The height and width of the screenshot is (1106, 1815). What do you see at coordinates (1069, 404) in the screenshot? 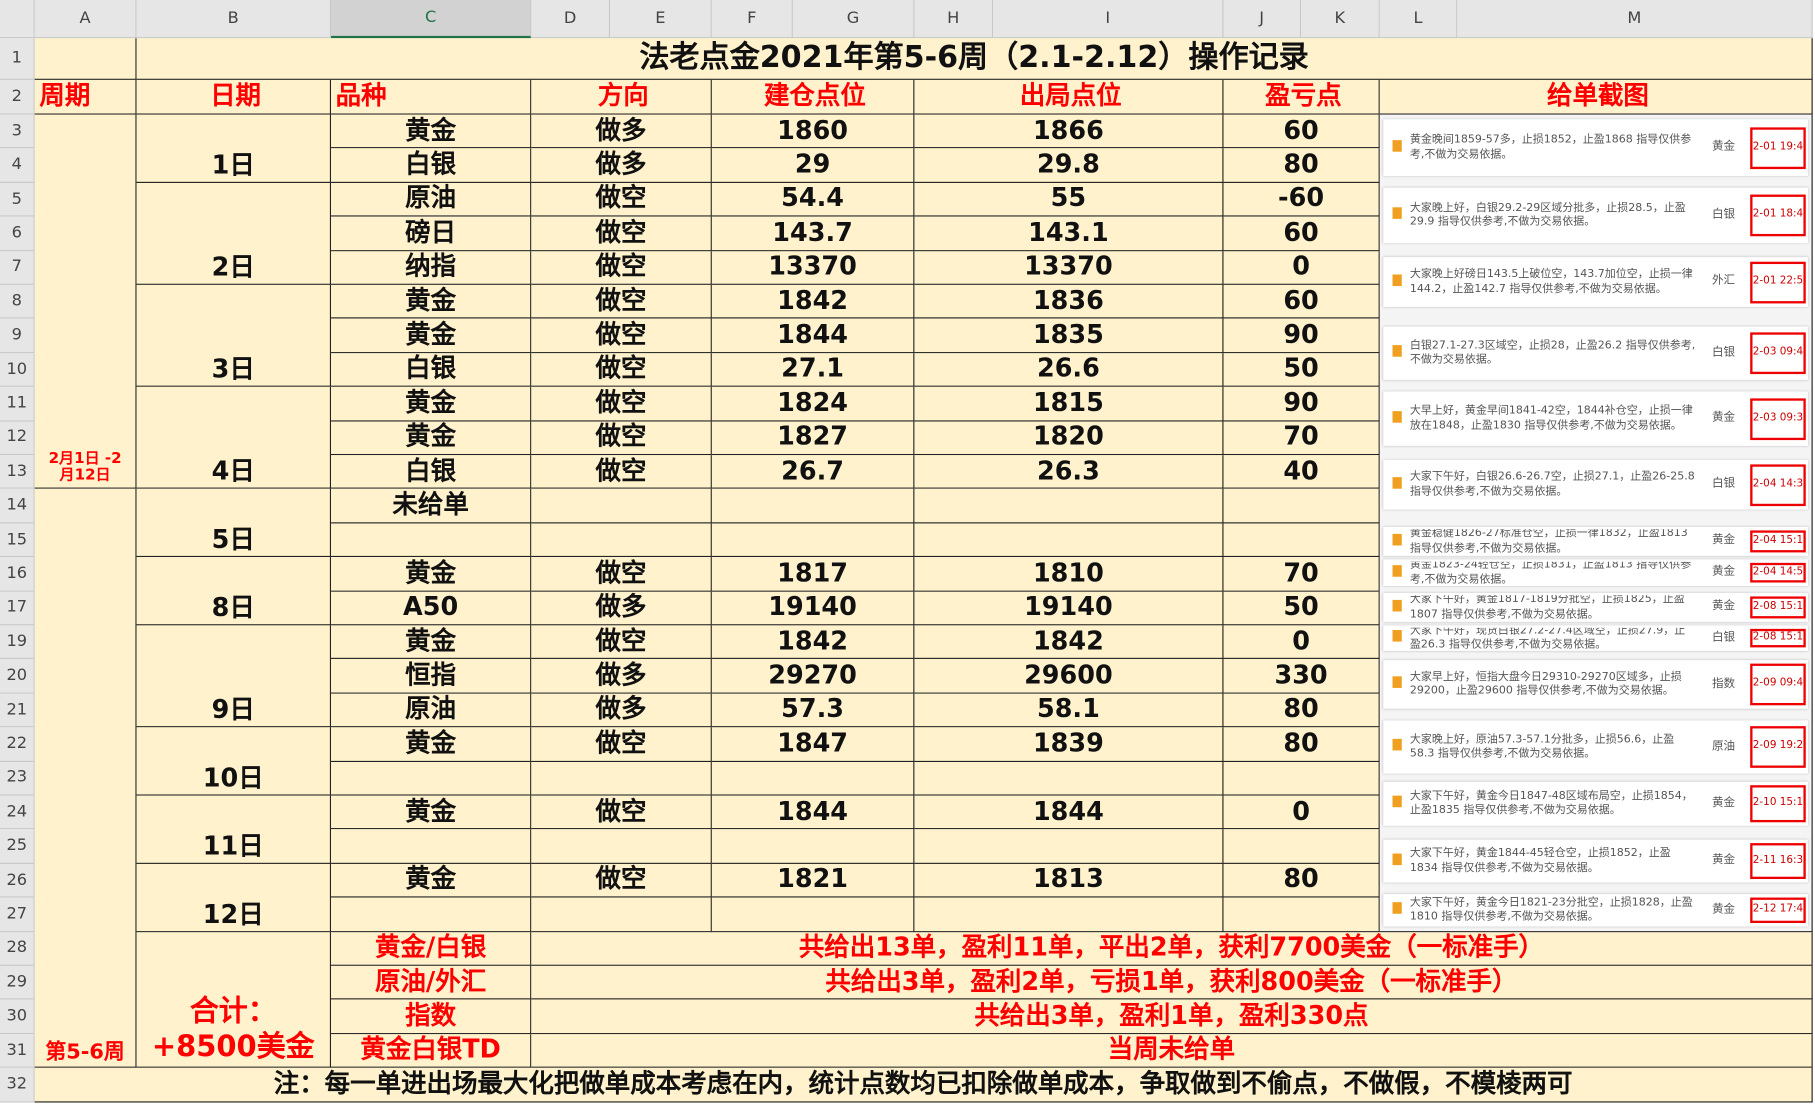
I see `close-price: 1815` at bounding box center [1069, 404].